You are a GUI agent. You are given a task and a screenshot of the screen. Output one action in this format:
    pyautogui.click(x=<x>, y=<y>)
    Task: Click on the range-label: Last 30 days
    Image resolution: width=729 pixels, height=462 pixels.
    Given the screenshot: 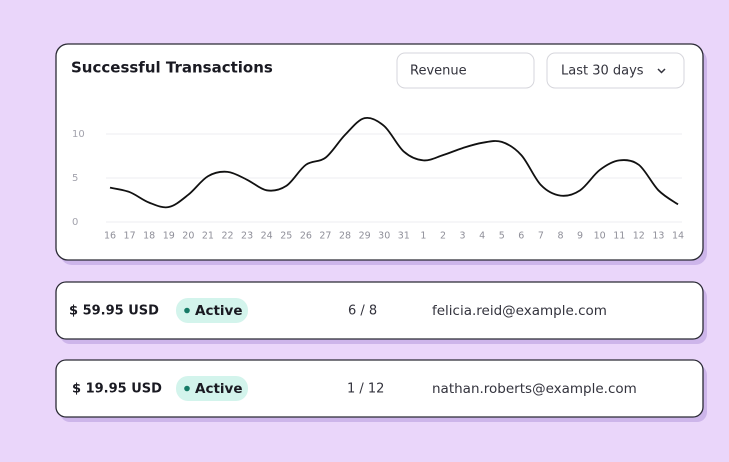 What is the action you would take?
    pyautogui.click(x=602, y=71)
    